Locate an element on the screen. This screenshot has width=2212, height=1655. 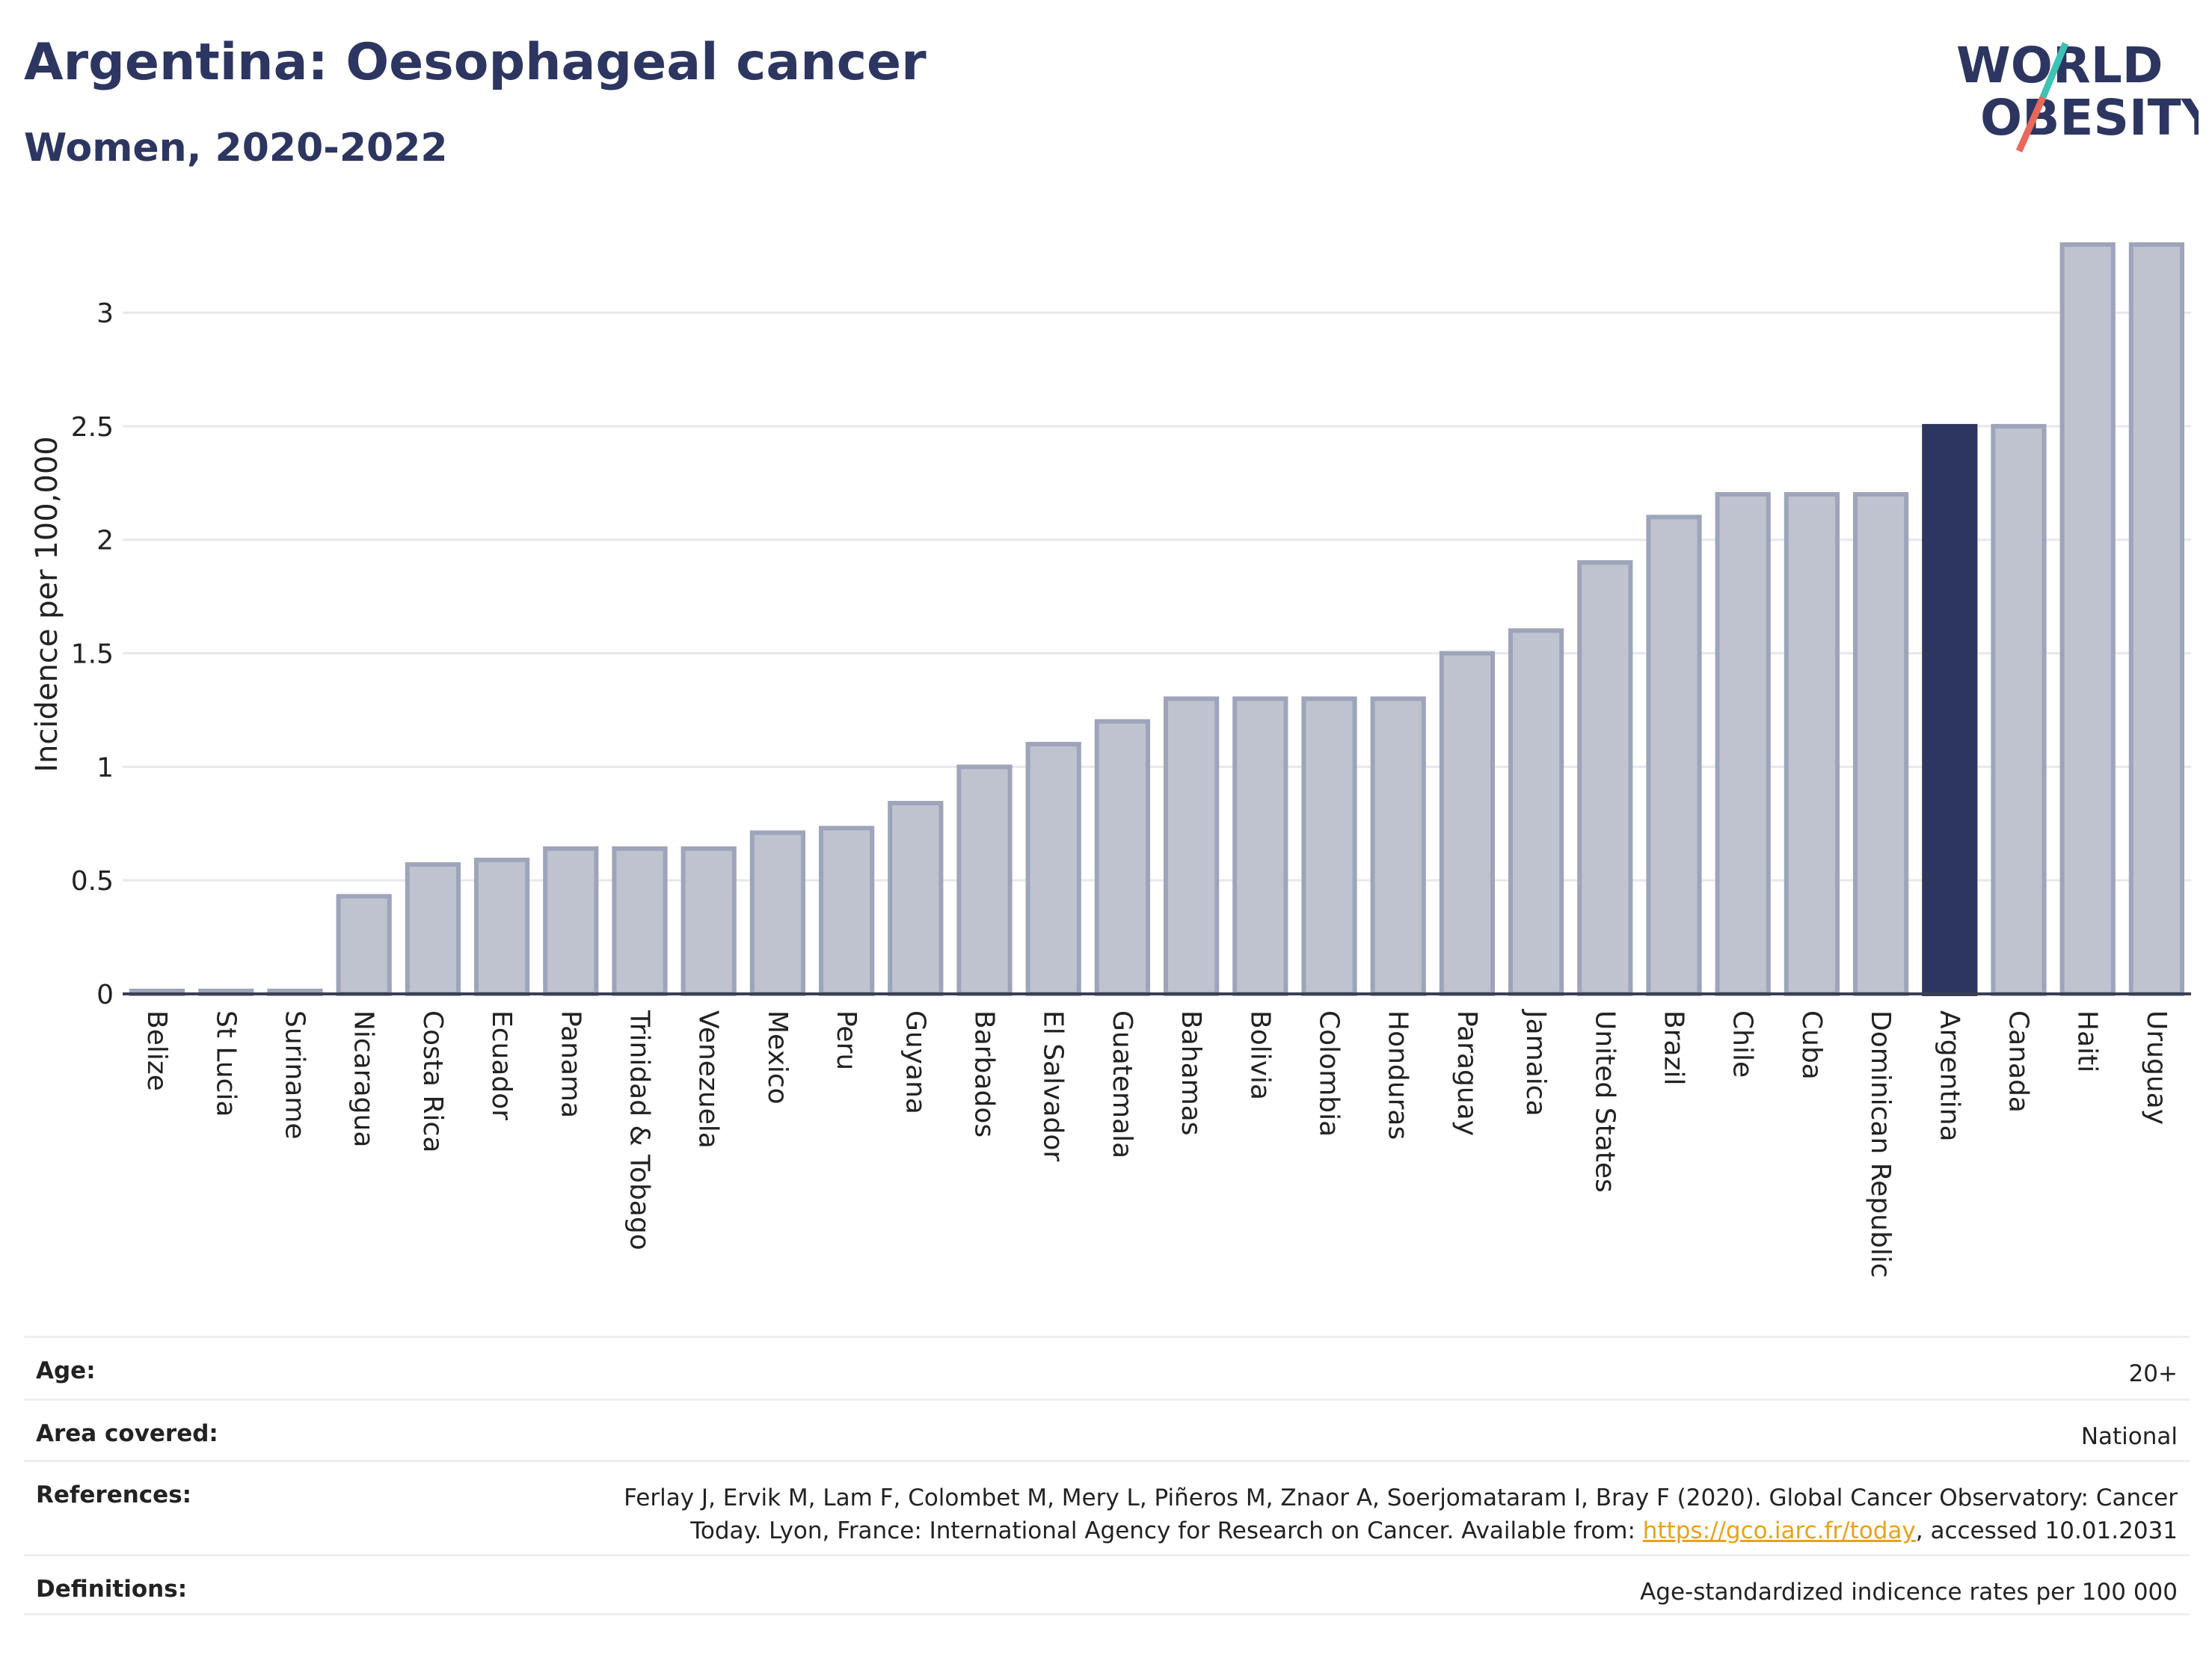
y-axis-label: Incidence per 100,000 is located at coordinates (47, 604).